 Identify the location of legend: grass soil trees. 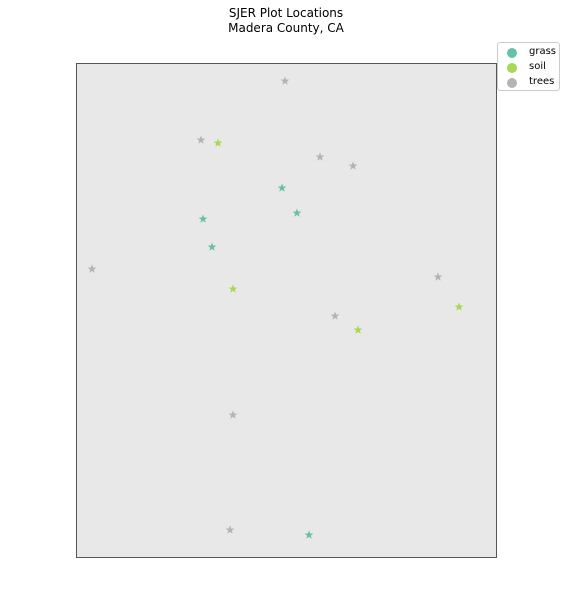
(528, 66).